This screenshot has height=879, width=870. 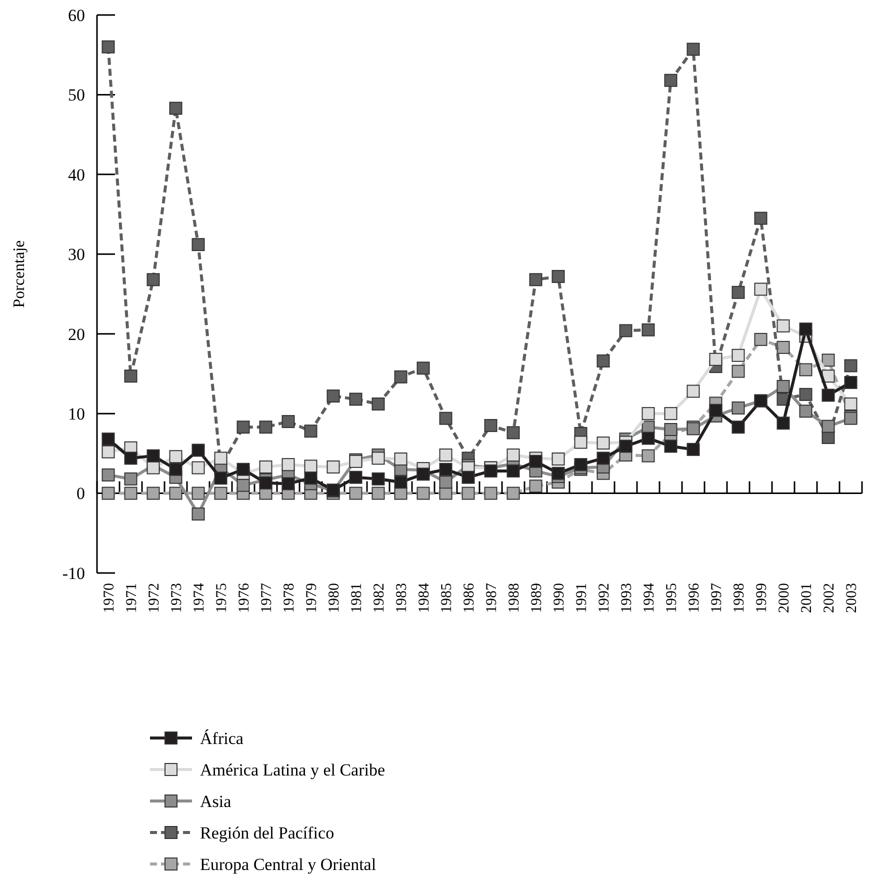 I want to click on x-tick-label: 1980, so click(x=334, y=598).